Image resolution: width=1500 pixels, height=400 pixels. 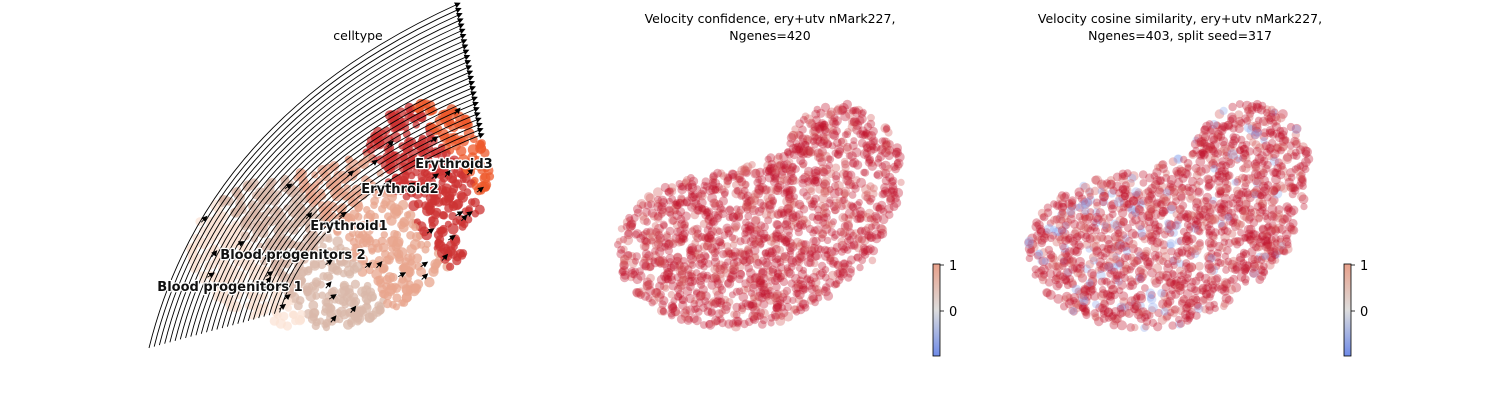 I want to click on panel1-title: celltype, so click(x=358, y=35).